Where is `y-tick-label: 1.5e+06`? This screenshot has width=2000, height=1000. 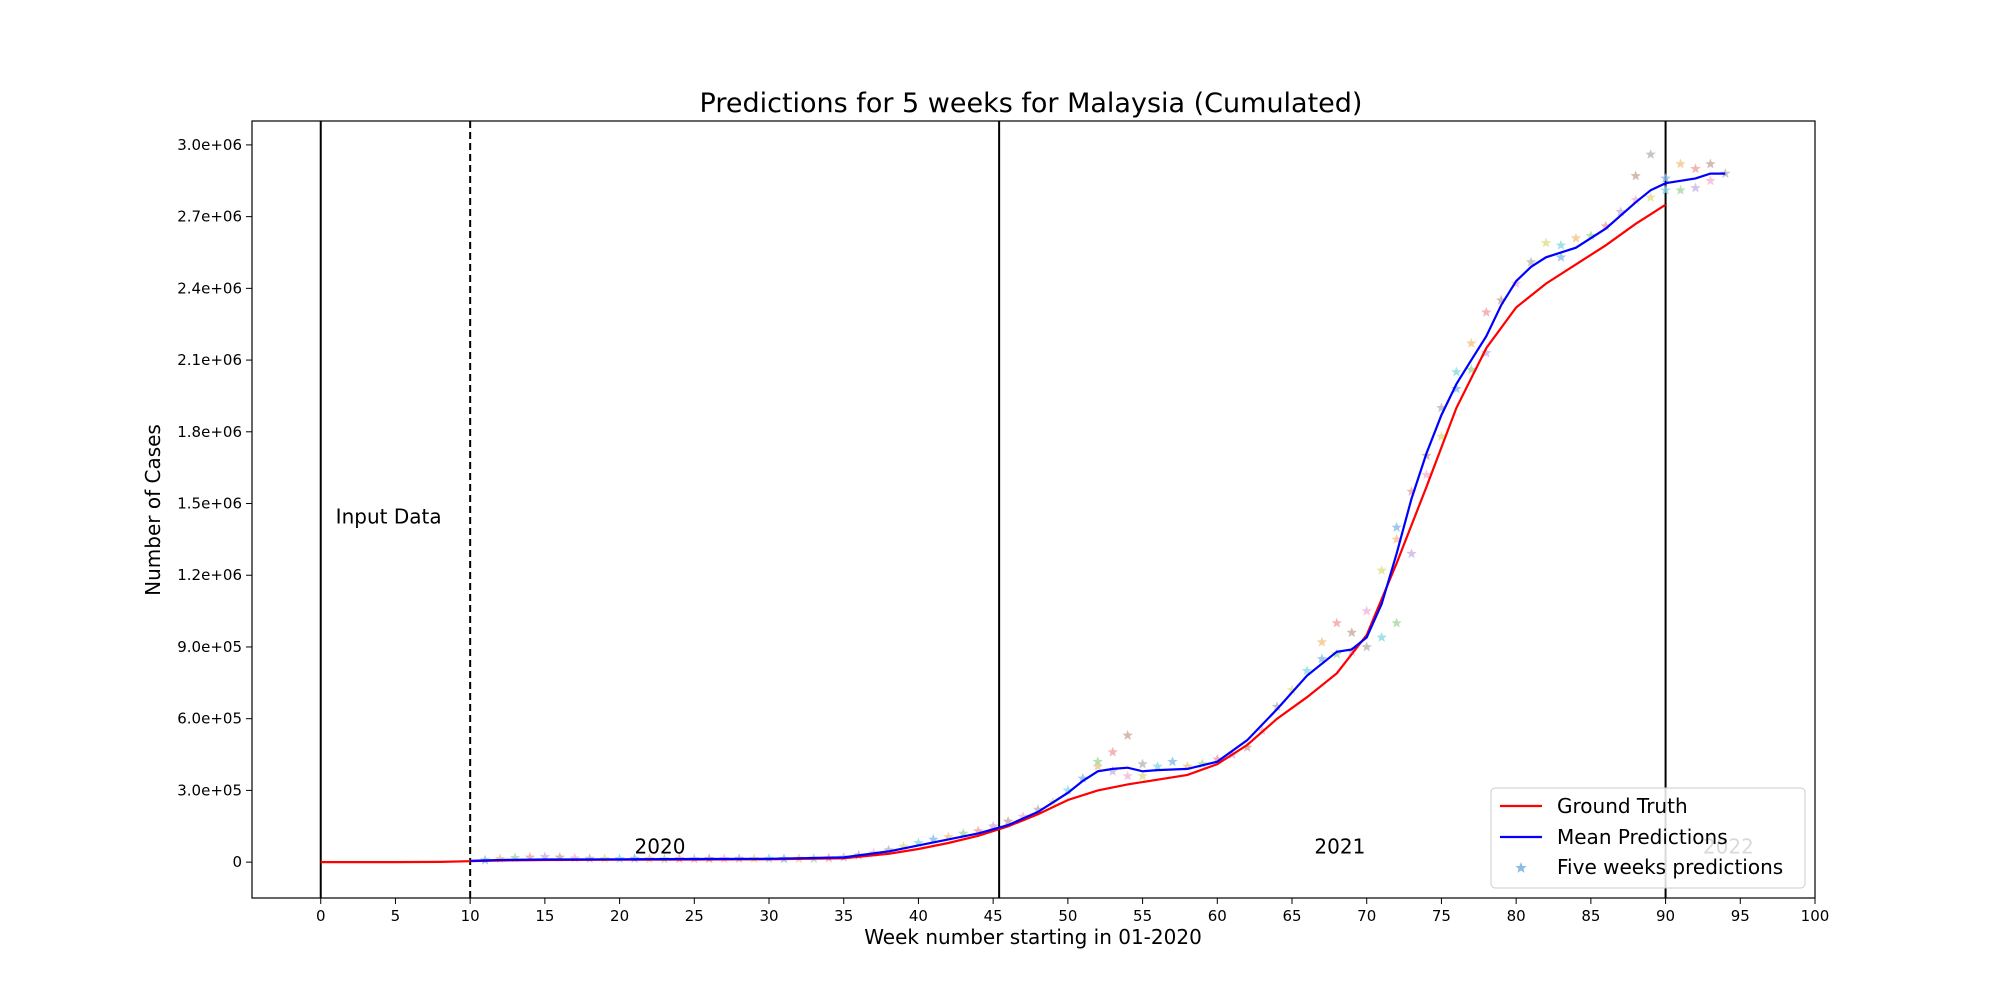
y-tick-label: 1.5e+06 is located at coordinates (209, 504).